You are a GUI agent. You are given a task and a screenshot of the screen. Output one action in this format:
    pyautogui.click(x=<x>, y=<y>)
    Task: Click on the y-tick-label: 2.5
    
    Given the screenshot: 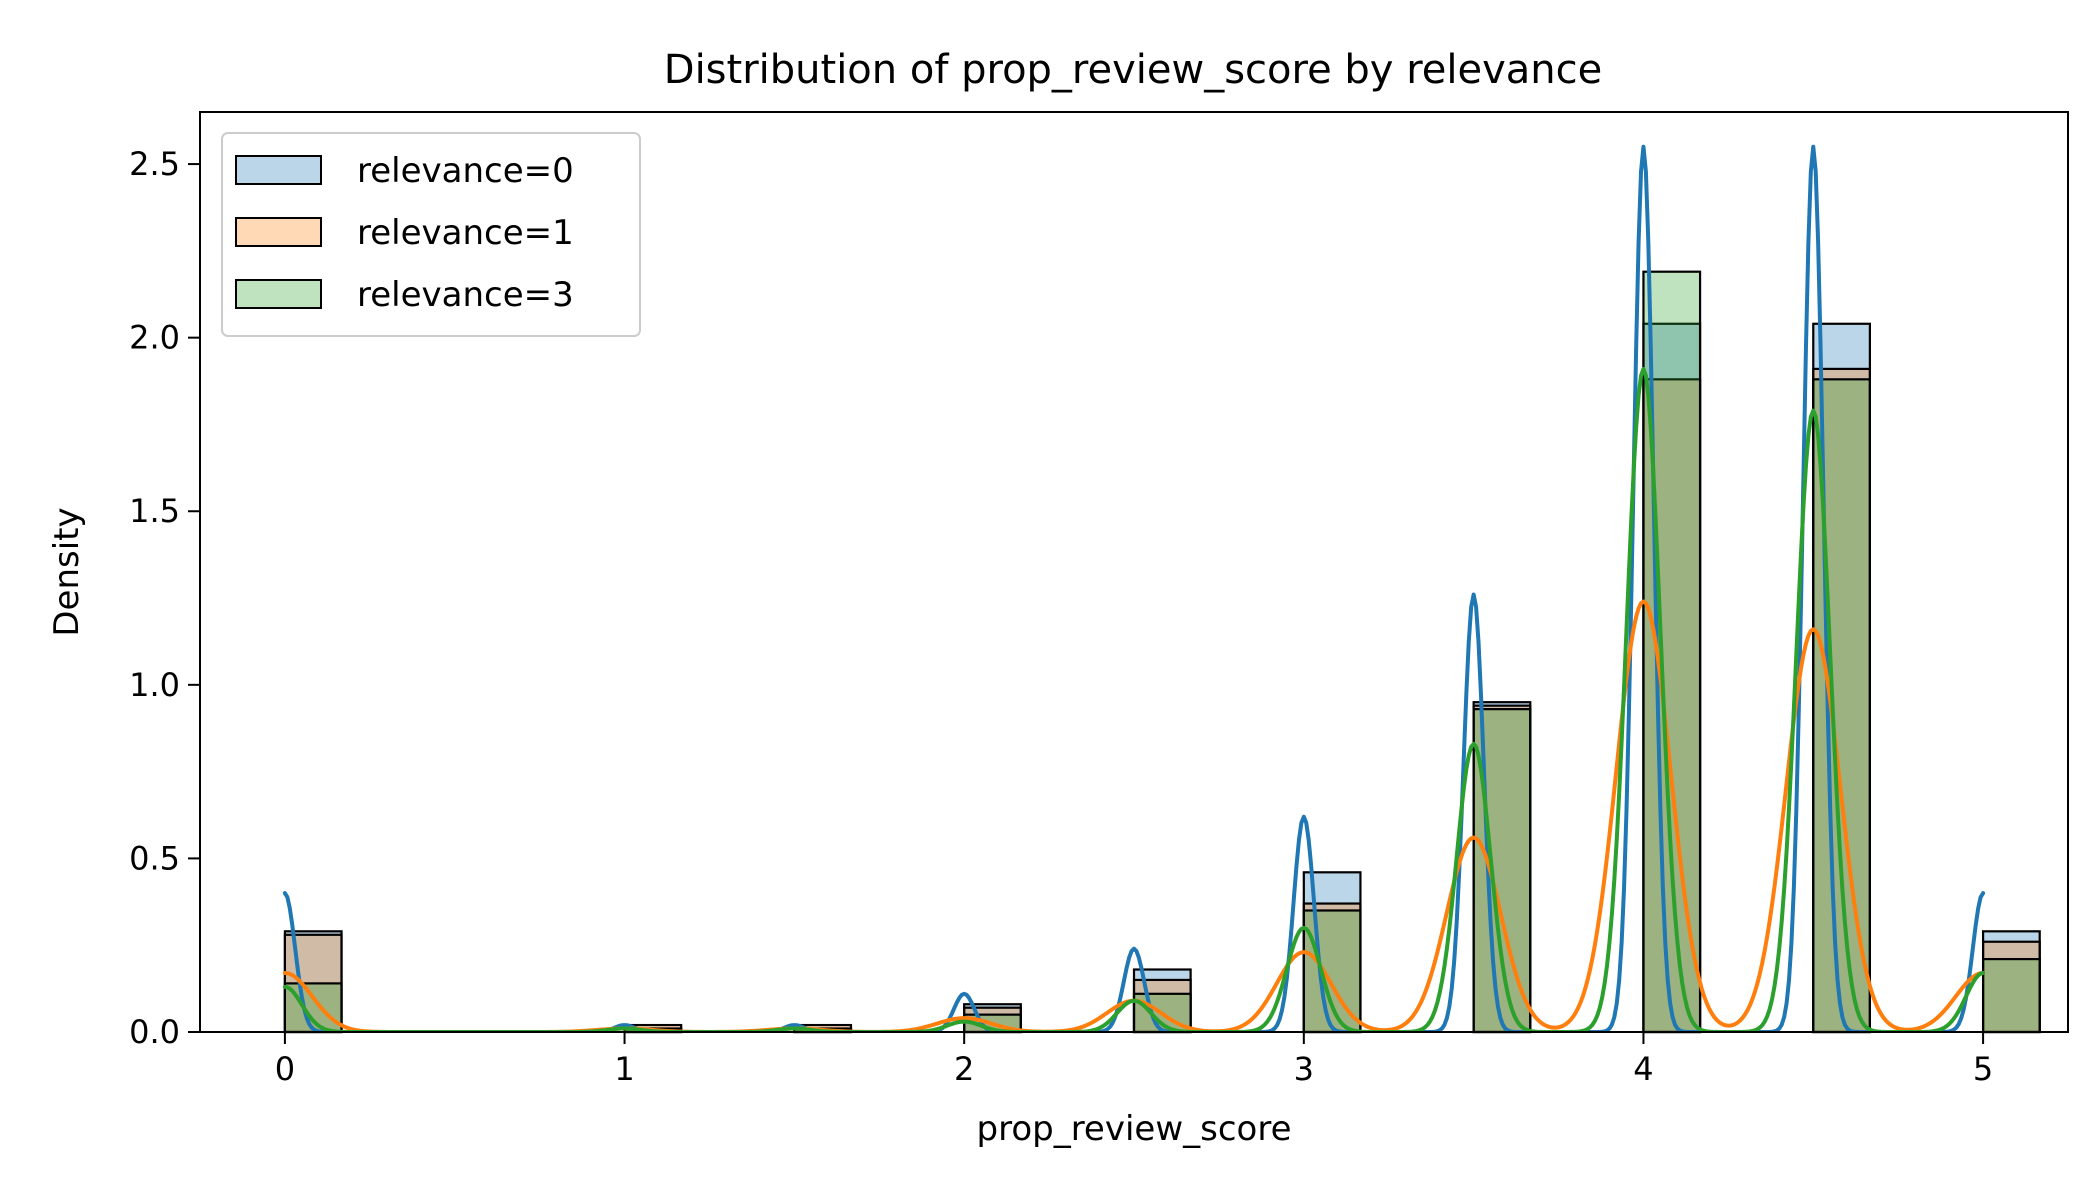 What is the action you would take?
    pyautogui.click(x=154, y=164)
    